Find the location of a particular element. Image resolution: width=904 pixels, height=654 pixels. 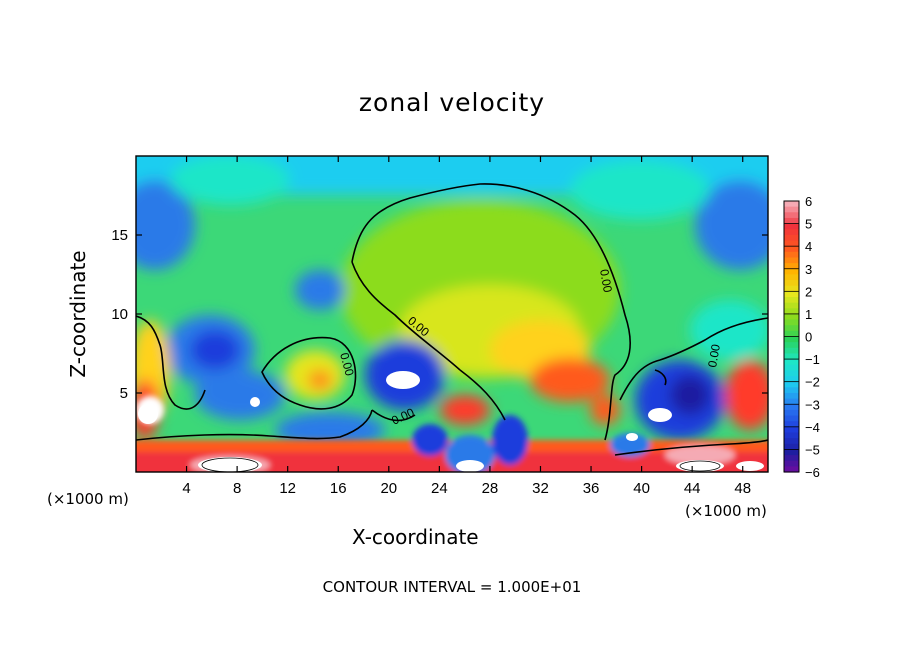

x-axis-label: X-coordinate is located at coordinates (415, 537).